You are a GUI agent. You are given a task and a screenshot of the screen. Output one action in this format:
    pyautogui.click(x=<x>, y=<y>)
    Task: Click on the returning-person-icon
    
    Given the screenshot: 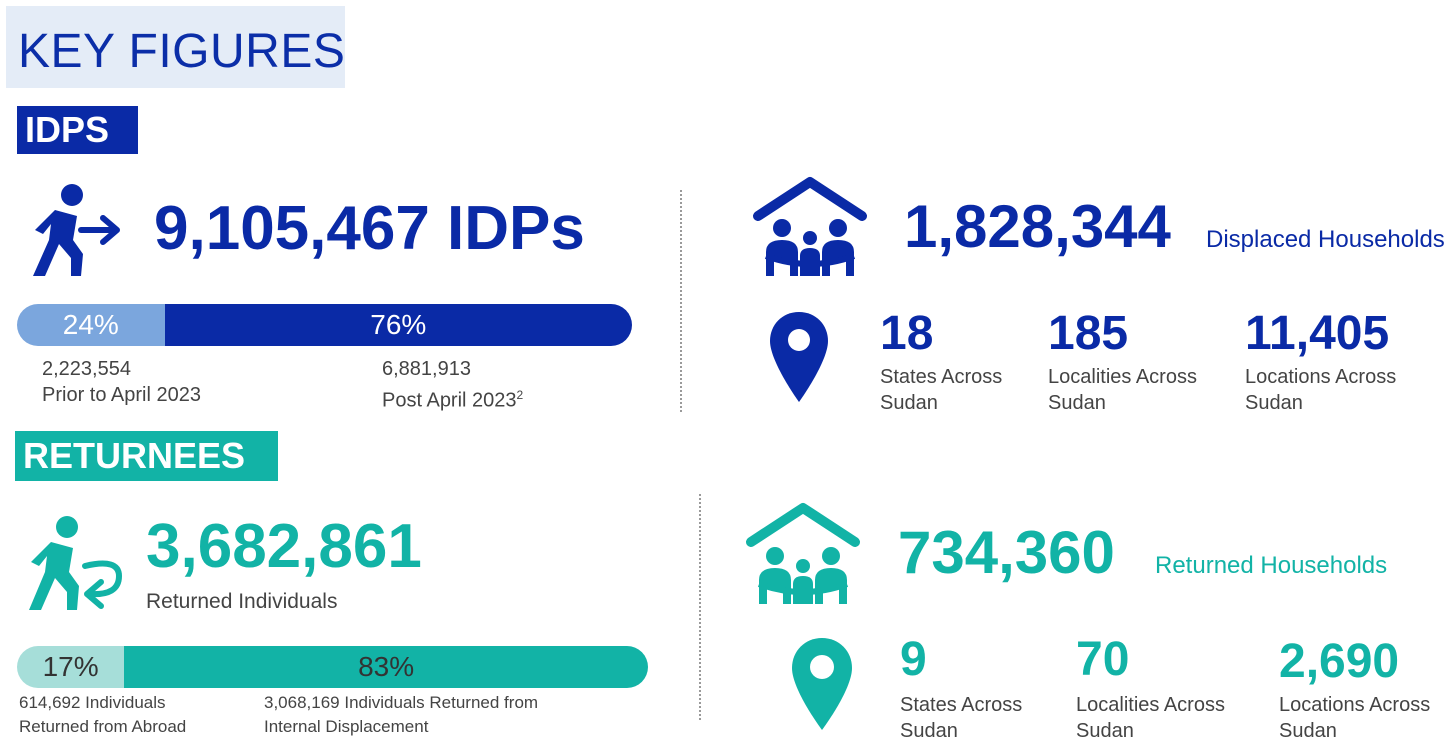 What is the action you would take?
    pyautogui.click(x=71, y=564)
    